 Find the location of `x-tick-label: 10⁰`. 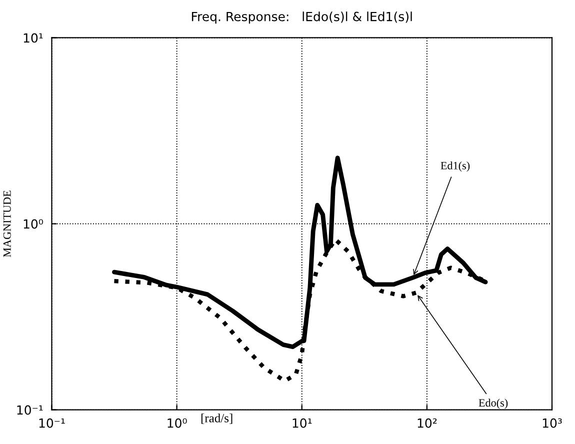

x-tick-label: 10⁰ is located at coordinates (177, 423).